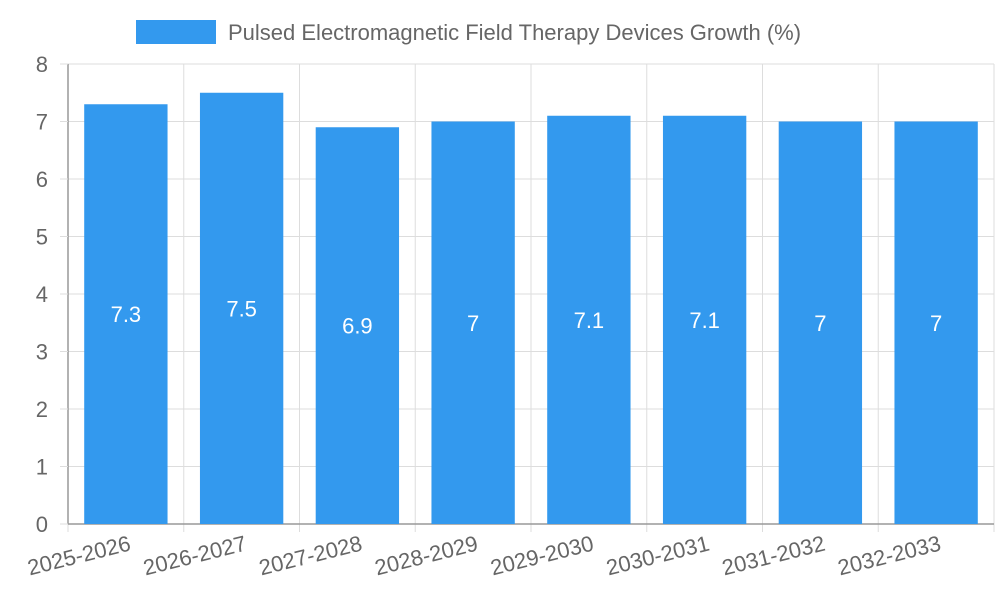 The height and width of the screenshot is (600, 1000). Describe the element at coordinates (79, 556) in the screenshot. I see `x-tick-label: 2025-2026` at that location.